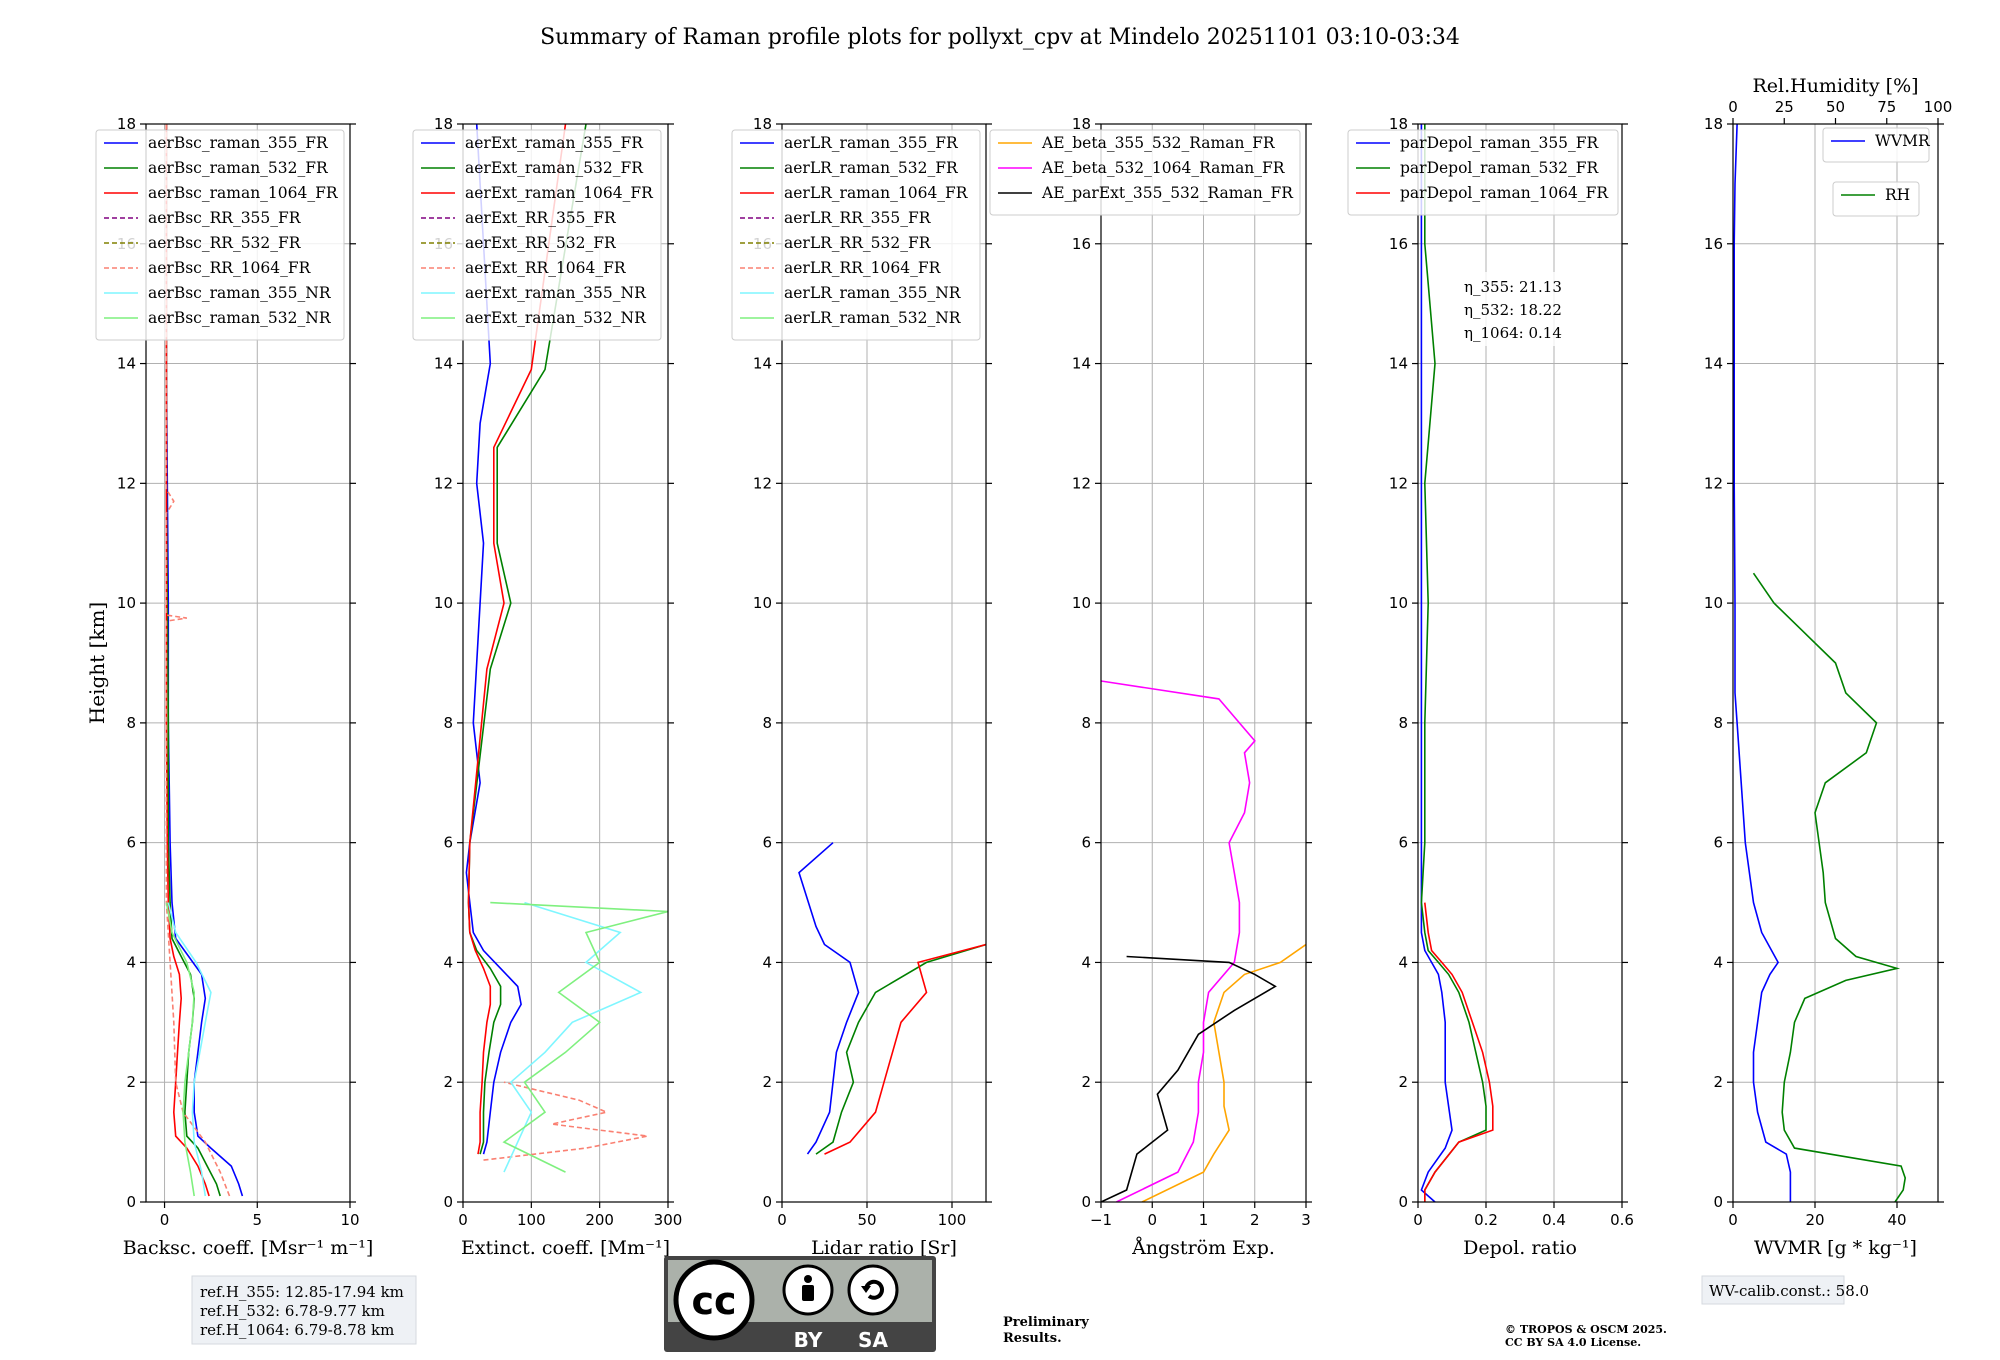 This screenshot has width=2000, height=1360. What do you see at coordinates (1306, 1220) in the screenshot?
I see `x-tick-label: 3` at bounding box center [1306, 1220].